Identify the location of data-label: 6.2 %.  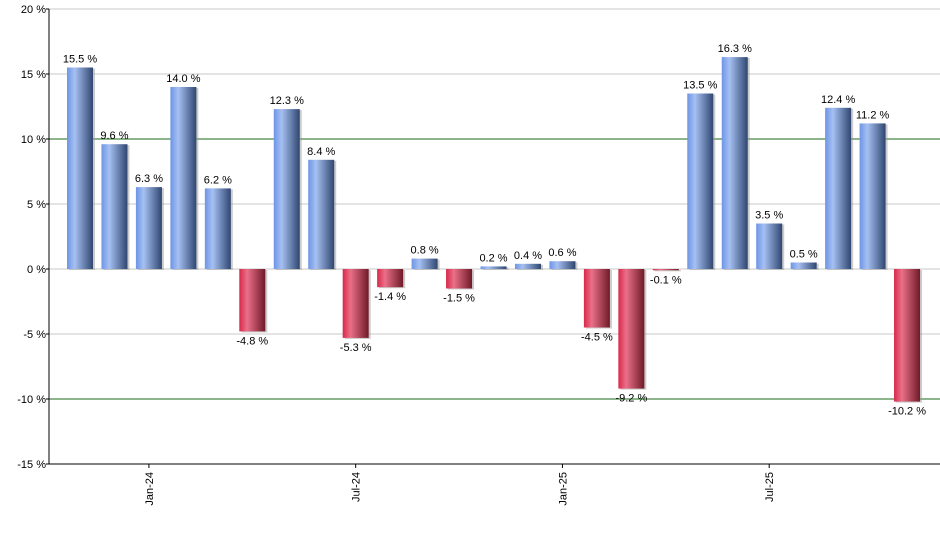
(218, 180).